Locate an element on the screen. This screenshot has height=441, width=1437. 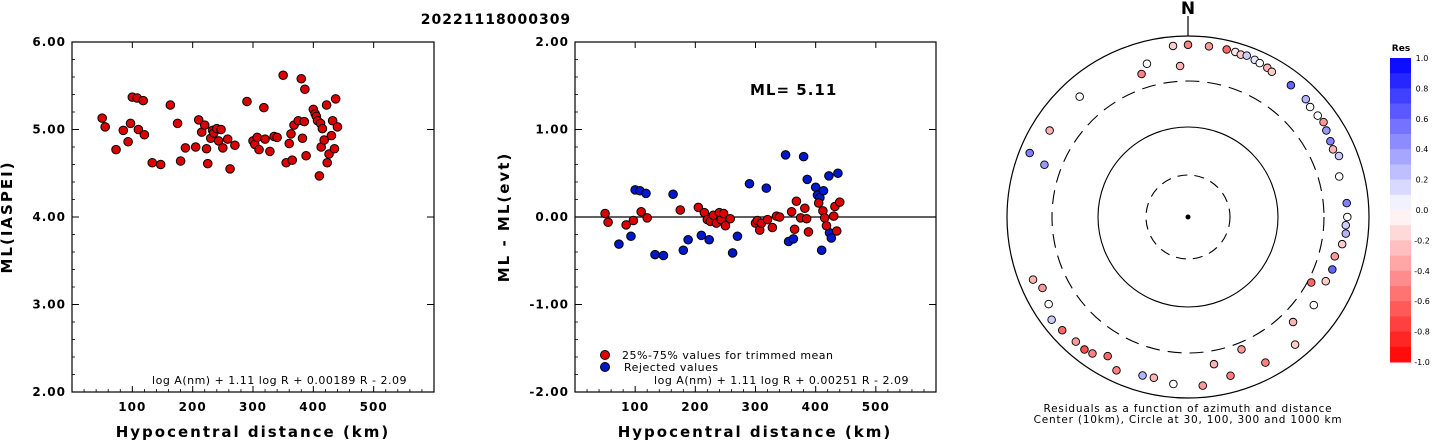
colorbar-tick-label: 0.4 is located at coordinates (1422, 149).